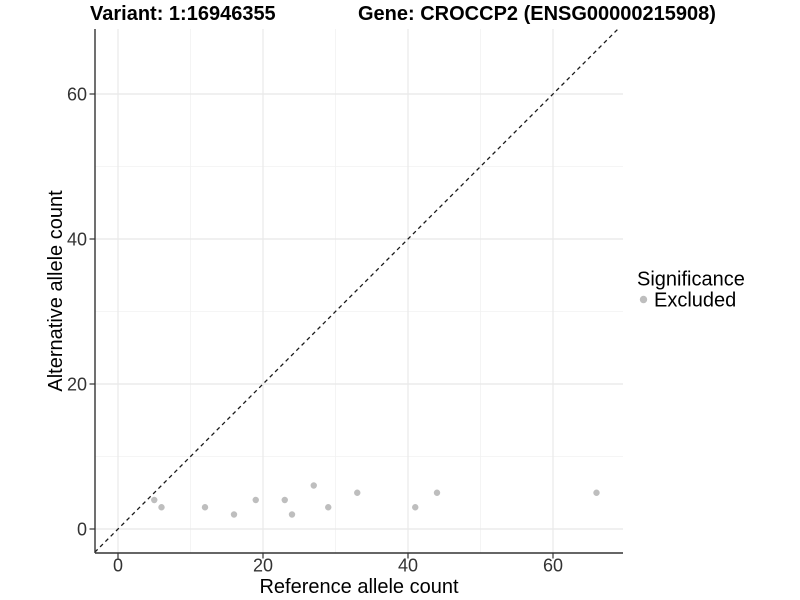  What do you see at coordinates (263, 566) in the screenshot?
I see `x-tick-label: 20` at bounding box center [263, 566].